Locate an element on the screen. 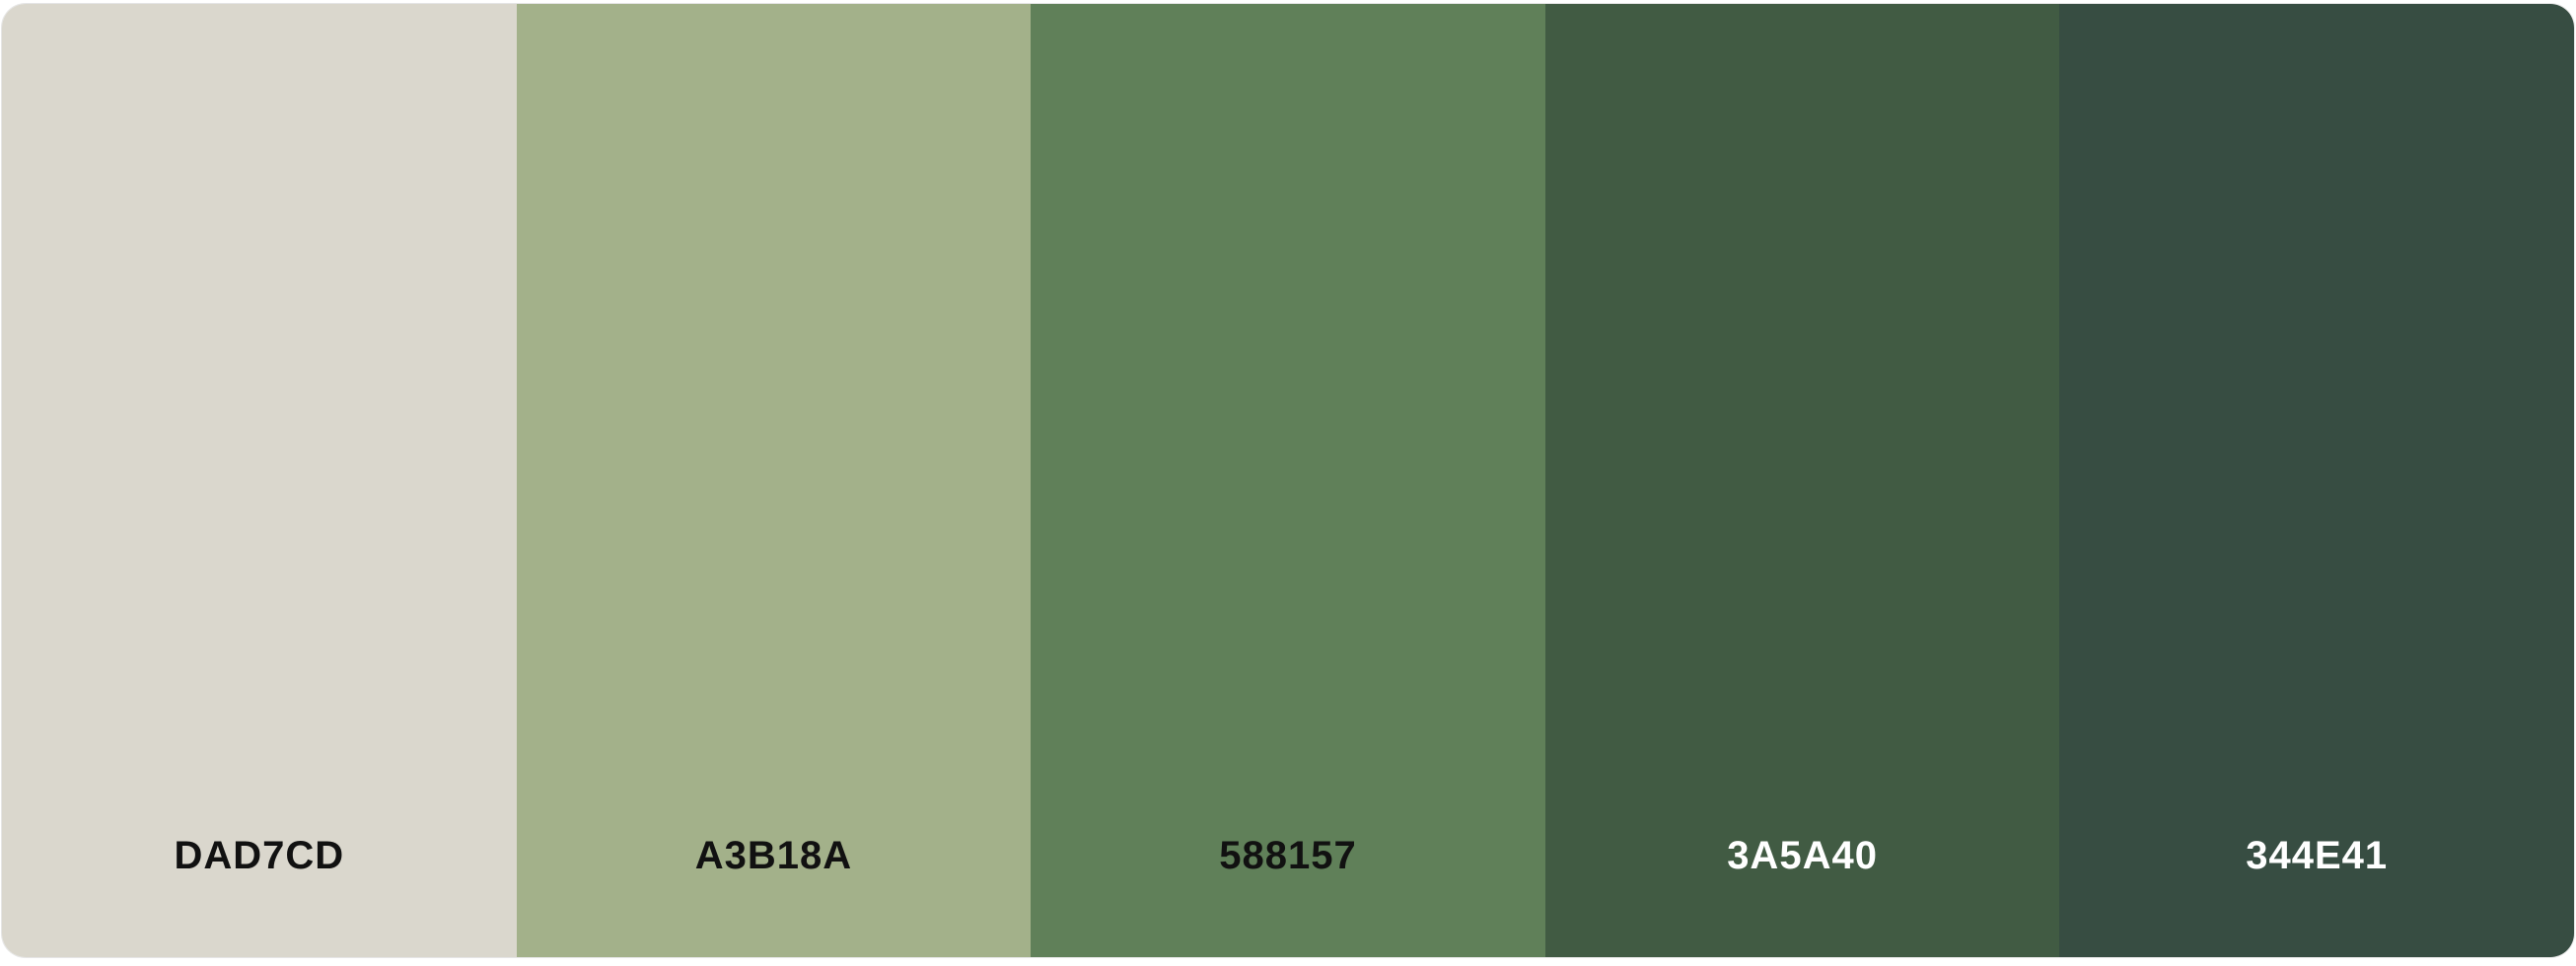 This screenshot has height=966, width=2576. swatch-hex-label: 588157 is located at coordinates (1288, 856).